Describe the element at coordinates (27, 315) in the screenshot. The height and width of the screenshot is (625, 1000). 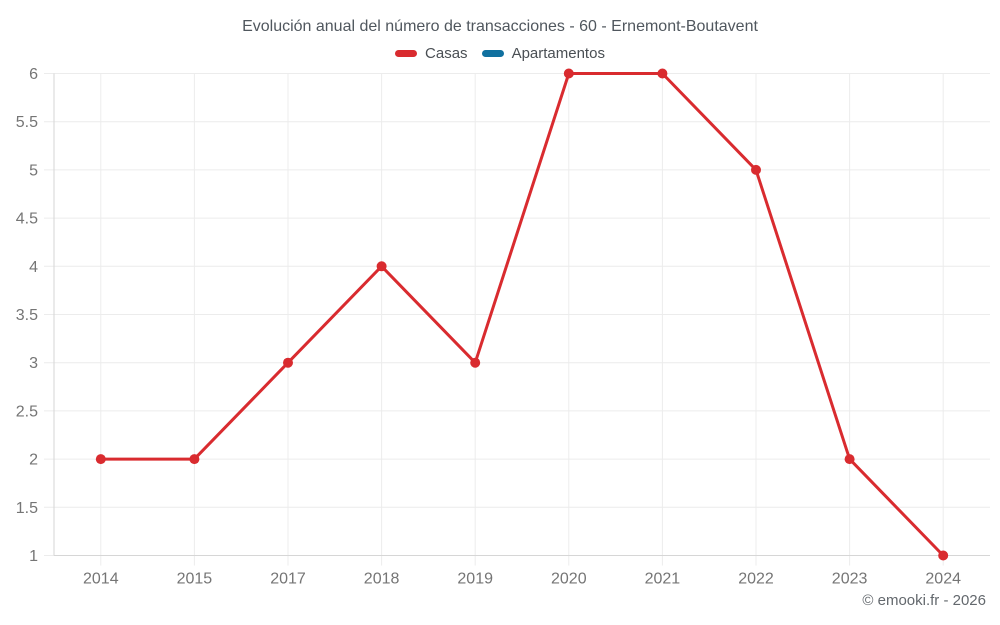
I see `y-tick-label: 3.5` at that location.